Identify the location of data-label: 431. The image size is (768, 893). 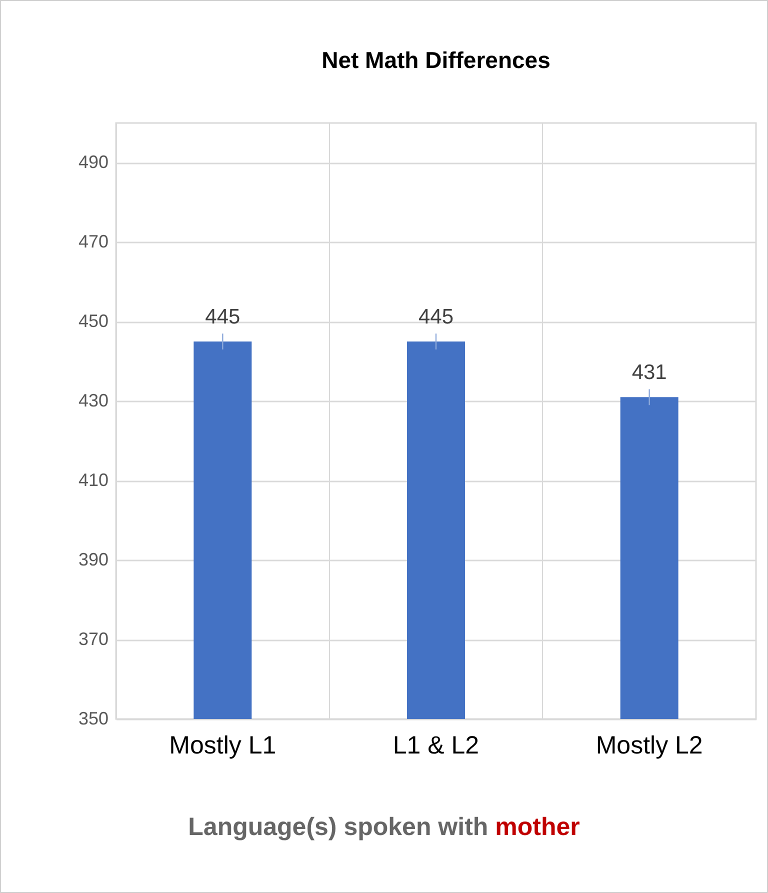
(649, 372).